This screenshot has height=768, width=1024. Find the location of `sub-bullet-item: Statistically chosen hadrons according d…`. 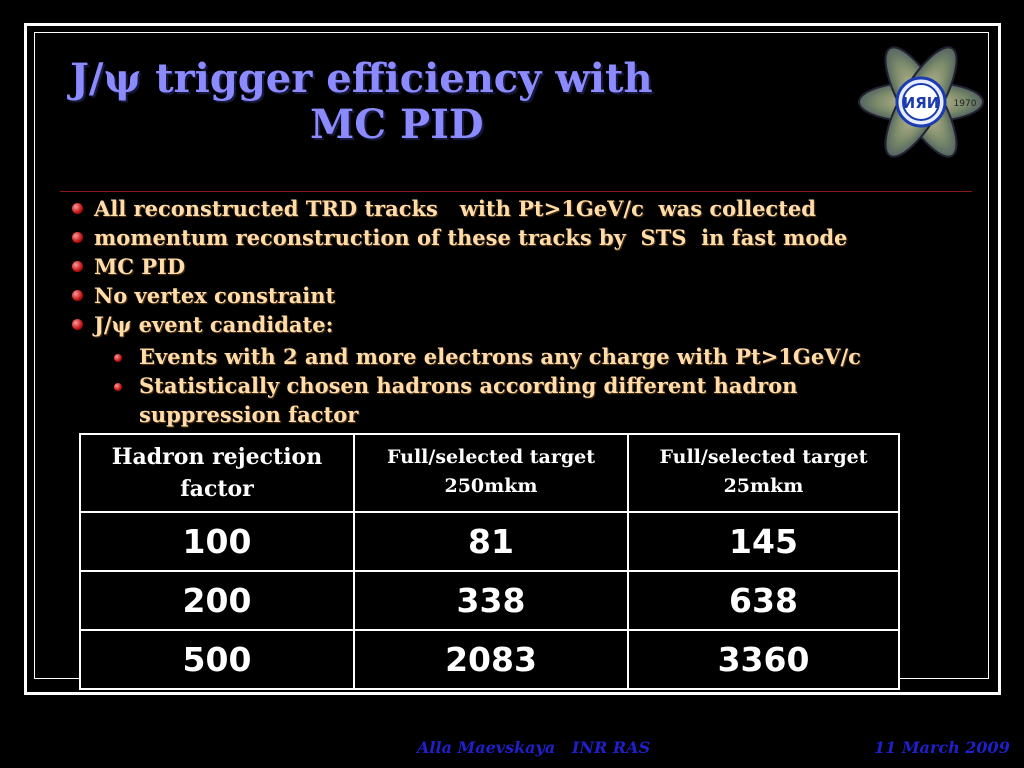

sub-bullet-item: Statistically chosen hadrons according d… is located at coordinates (552, 400).